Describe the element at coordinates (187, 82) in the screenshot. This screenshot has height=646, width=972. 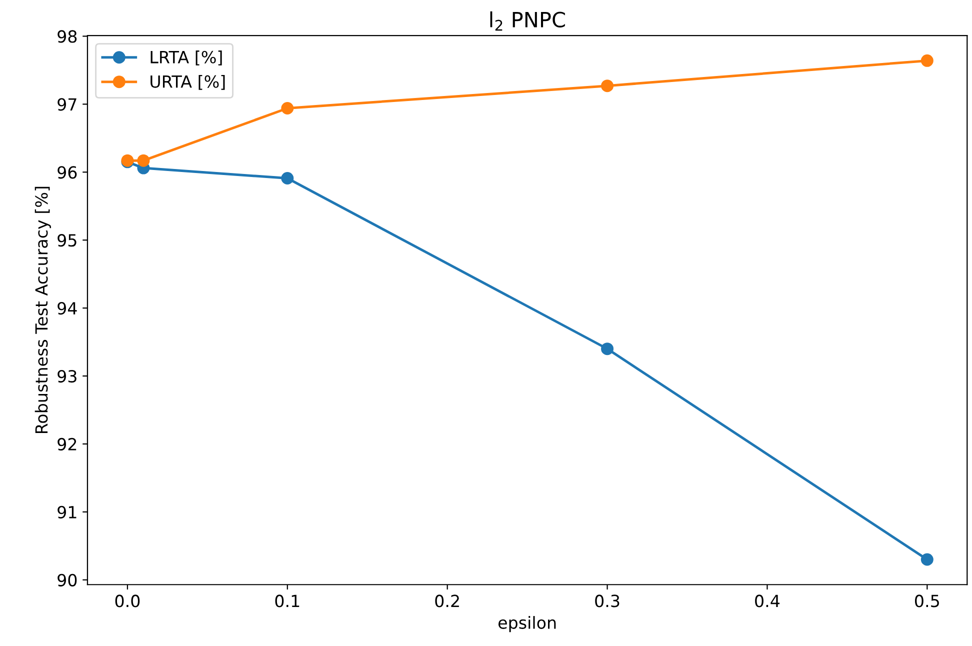
I see `legend-label: URTA [%]` at that location.